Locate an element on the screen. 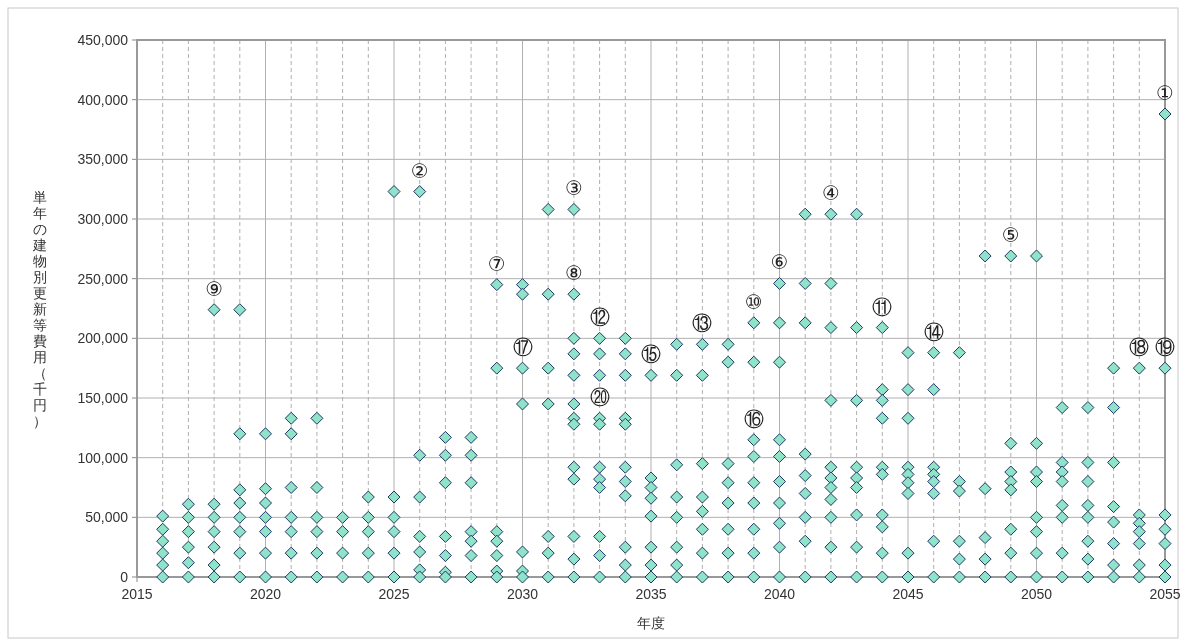  y-tick-label: 50,000 is located at coordinates (107, 517).